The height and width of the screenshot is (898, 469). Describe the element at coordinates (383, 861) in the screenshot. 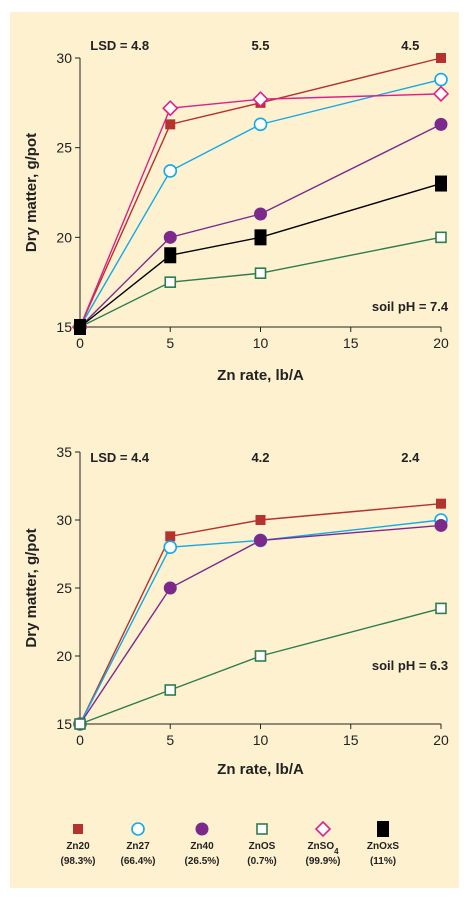

I see `legend-percent: (11%)` at that location.